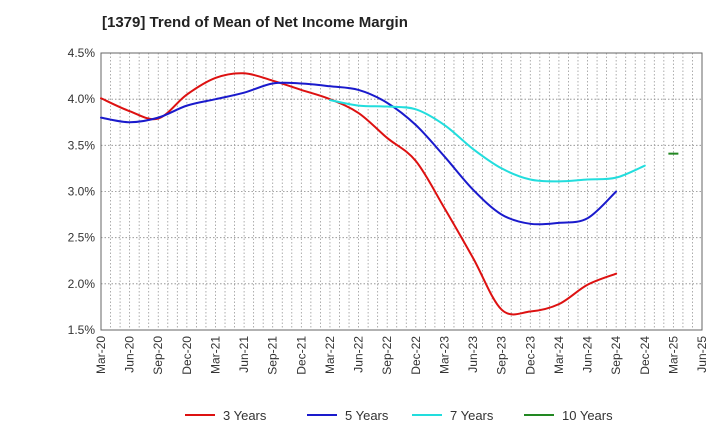 The image size is (720, 445). I want to click on y-tick-label: 3.0%, so click(82, 192).